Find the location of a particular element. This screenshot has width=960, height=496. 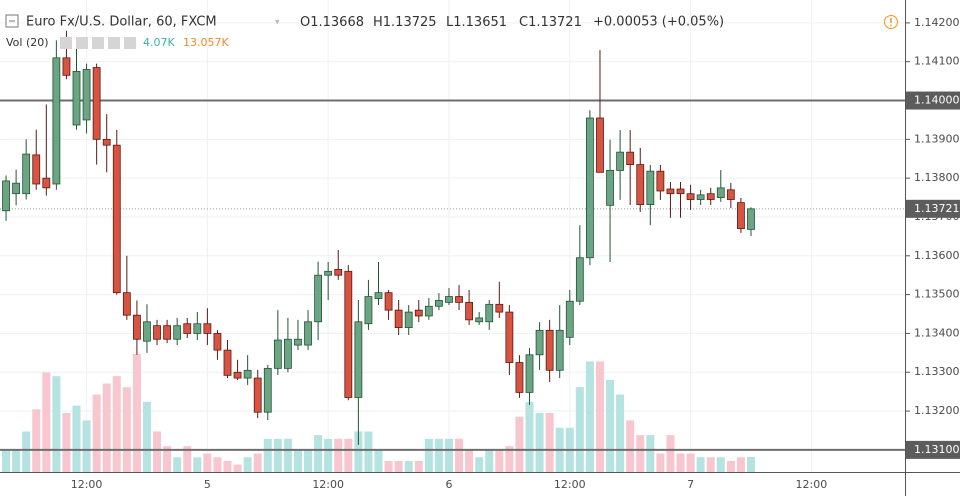

volume-ma: 13.057K is located at coordinates (206, 42).